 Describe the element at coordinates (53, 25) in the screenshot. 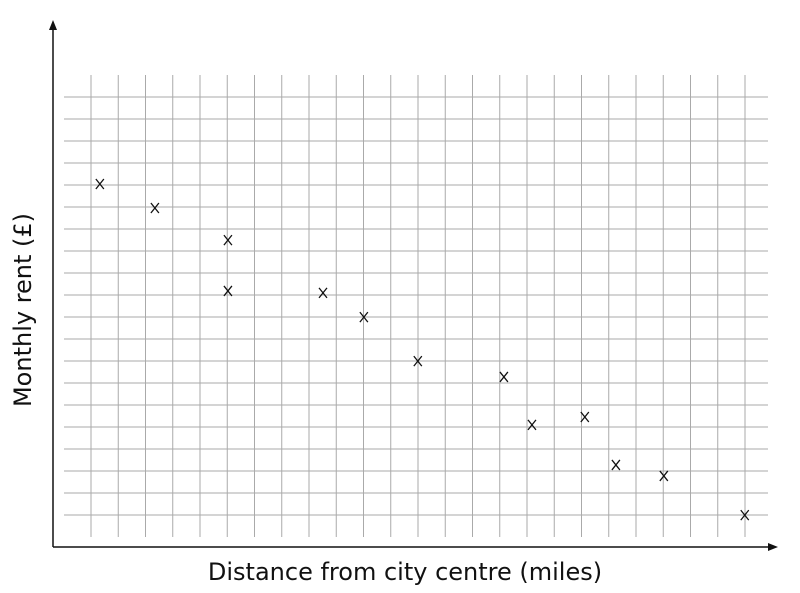

I see `y-axis-arrow` at that location.